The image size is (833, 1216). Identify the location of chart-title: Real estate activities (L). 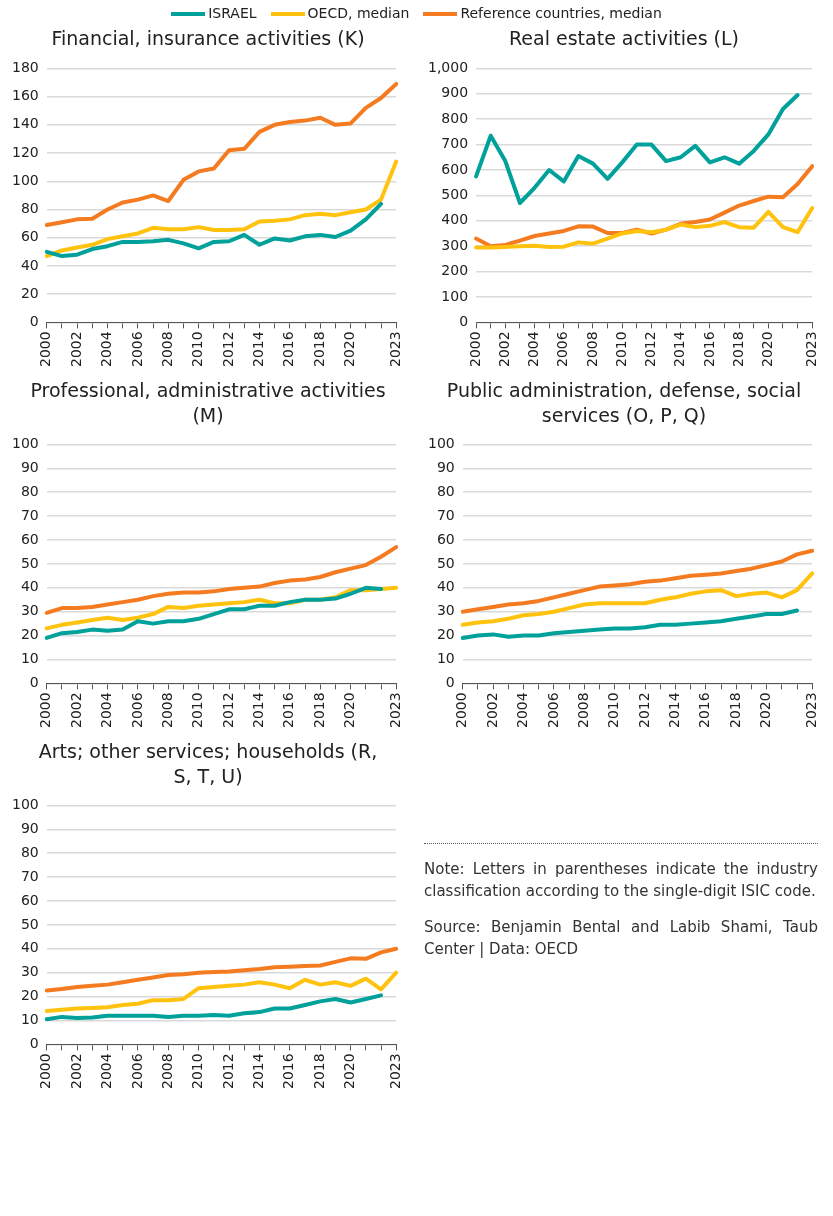
(624, 38).